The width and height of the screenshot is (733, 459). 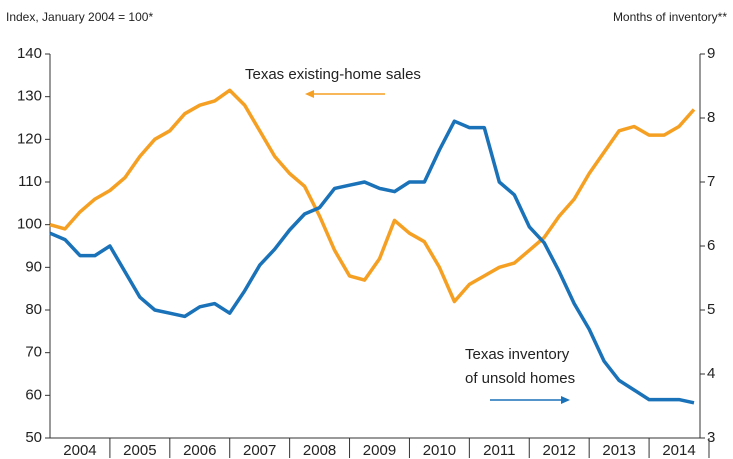 What do you see at coordinates (520, 378) in the screenshot?
I see `annotation: of unsold homes` at bounding box center [520, 378].